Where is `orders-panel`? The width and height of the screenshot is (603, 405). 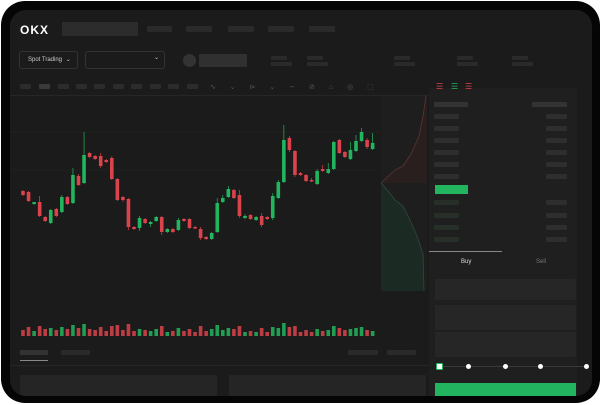
orders-panel is located at coordinates (327, 385).